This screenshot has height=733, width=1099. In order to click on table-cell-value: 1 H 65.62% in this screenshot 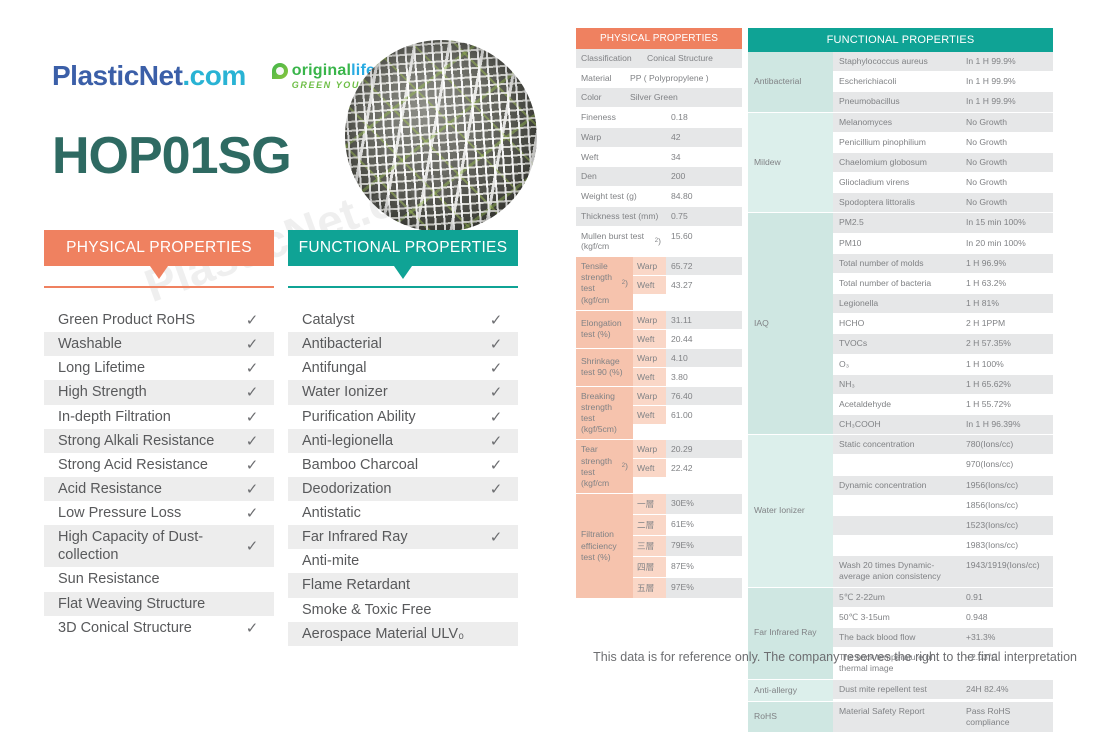, I will do `click(1006, 384)`.